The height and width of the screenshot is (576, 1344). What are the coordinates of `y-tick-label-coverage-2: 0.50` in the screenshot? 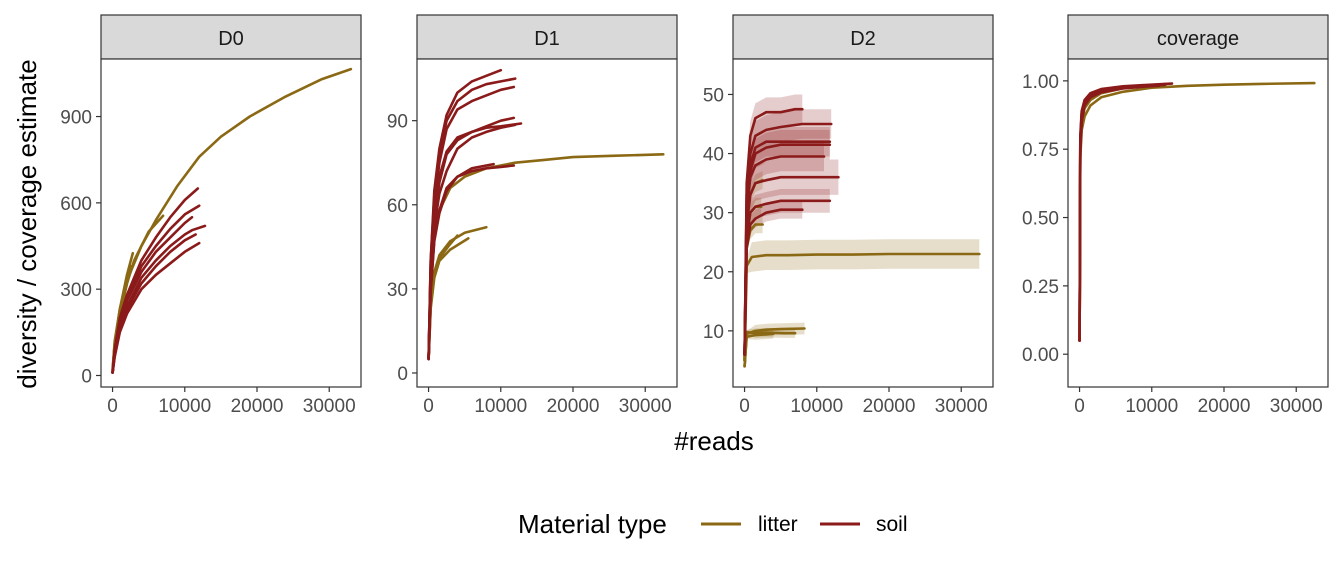 It's located at (1040, 219).